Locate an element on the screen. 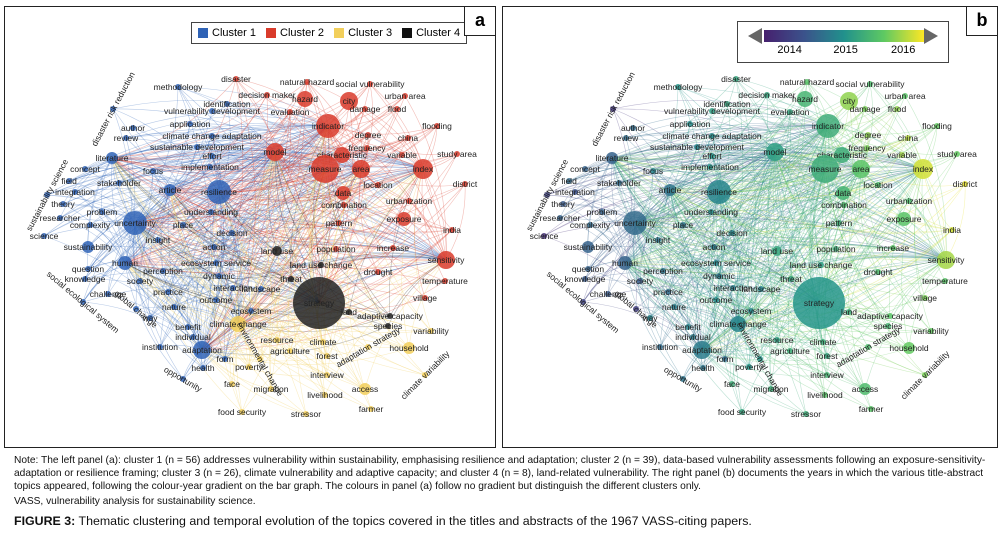  node-review is located at coordinates (126, 138).